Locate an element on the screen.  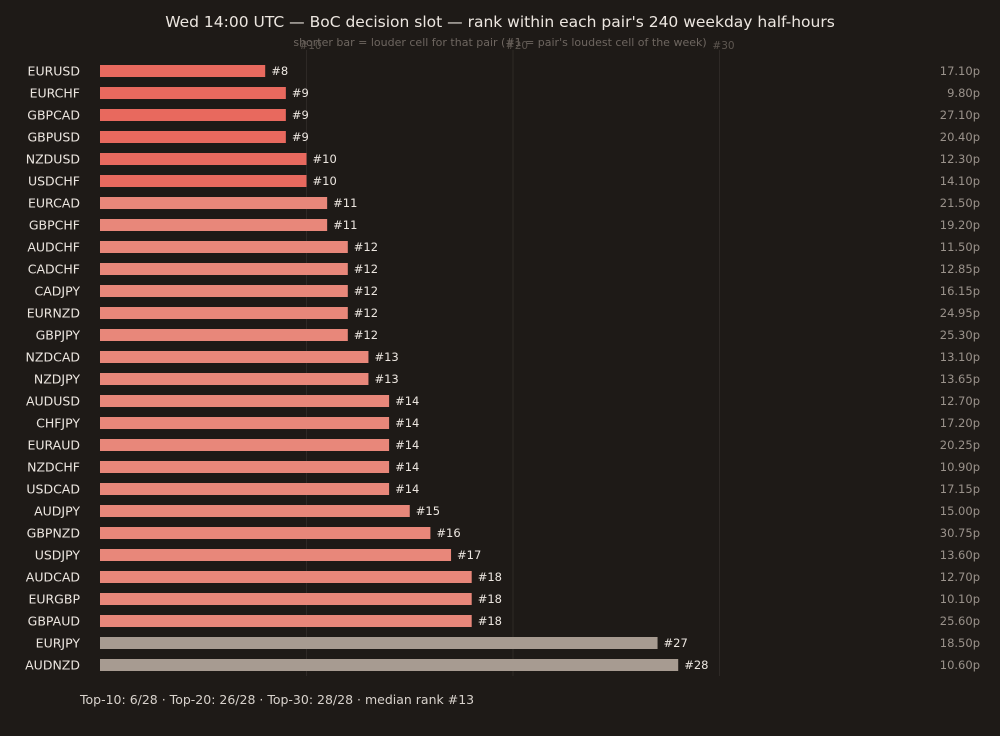
pips-value: 25.30p is located at coordinates (960, 335).